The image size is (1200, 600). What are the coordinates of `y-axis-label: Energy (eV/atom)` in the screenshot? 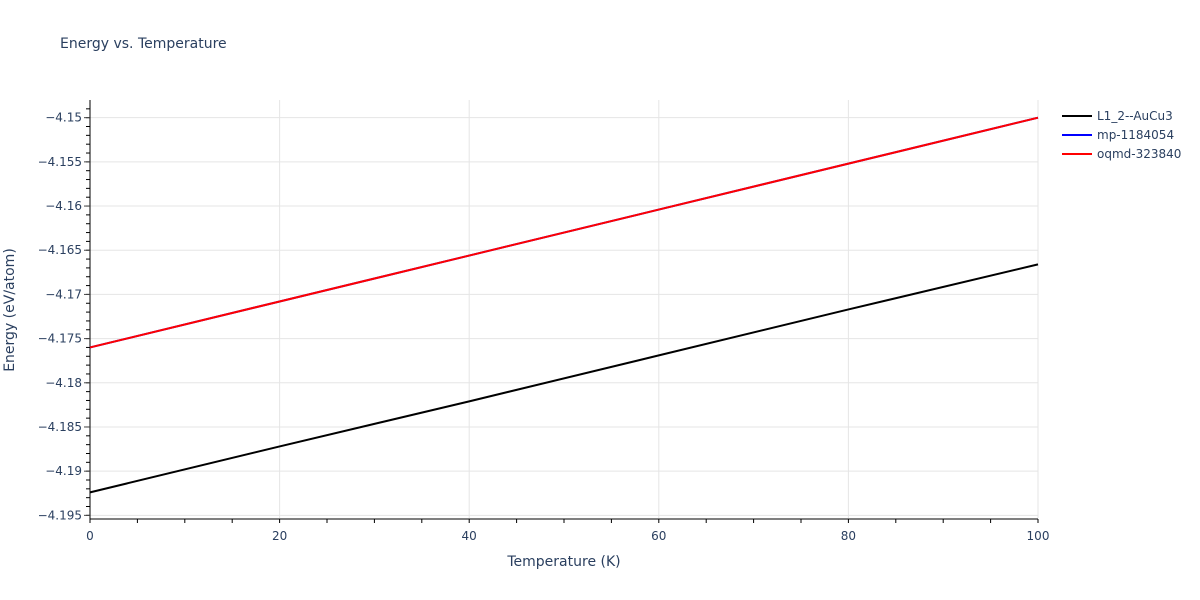 It's located at (10, 310).